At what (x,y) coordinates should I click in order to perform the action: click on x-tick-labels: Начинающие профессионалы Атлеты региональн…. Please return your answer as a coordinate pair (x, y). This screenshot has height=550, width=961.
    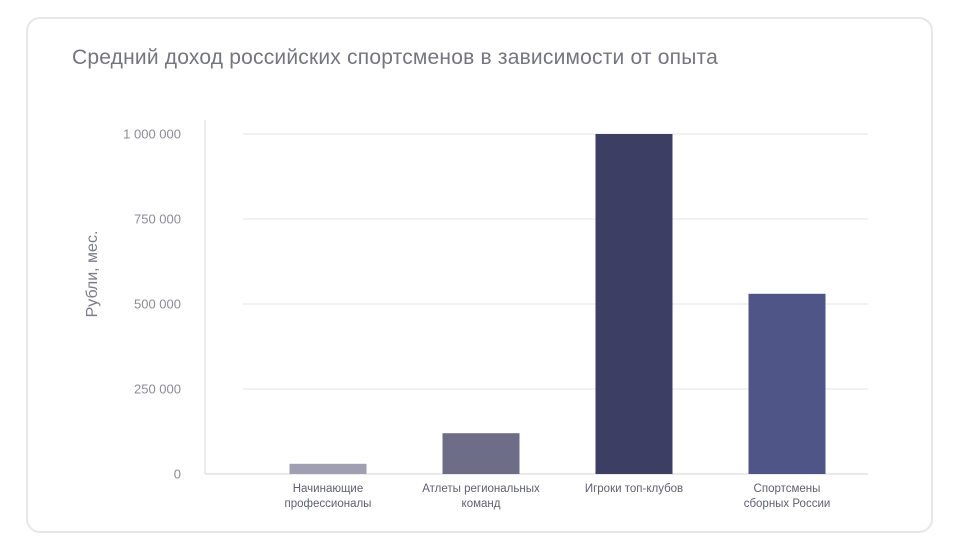
    Looking at the image, I should click on (558, 496).